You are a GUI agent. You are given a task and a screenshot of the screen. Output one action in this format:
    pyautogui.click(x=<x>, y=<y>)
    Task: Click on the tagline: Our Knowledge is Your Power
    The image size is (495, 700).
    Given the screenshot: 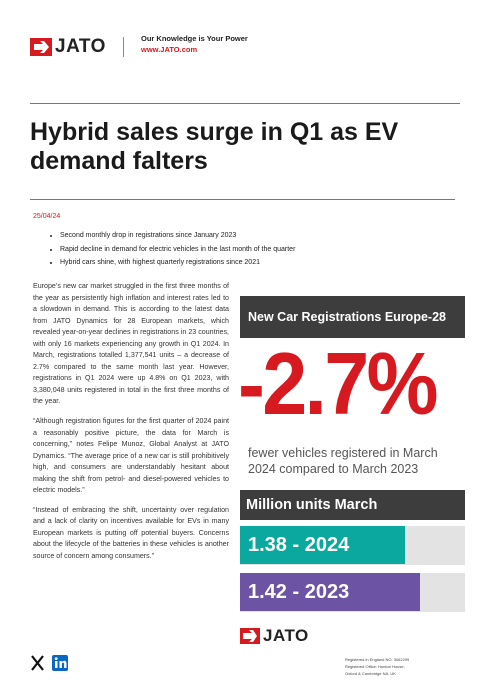 What is the action you would take?
    pyautogui.click(x=194, y=38)
    